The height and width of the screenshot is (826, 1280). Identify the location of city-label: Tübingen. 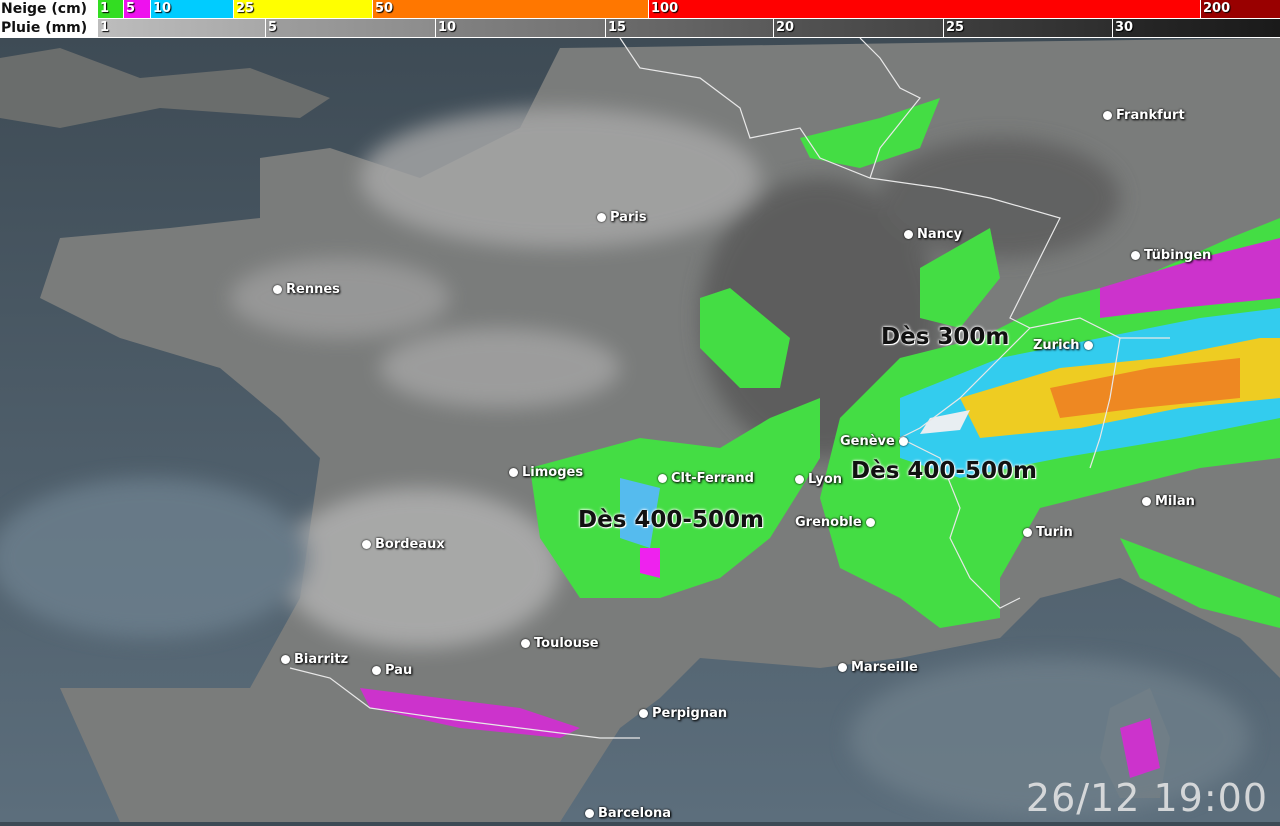
(1171, 256).